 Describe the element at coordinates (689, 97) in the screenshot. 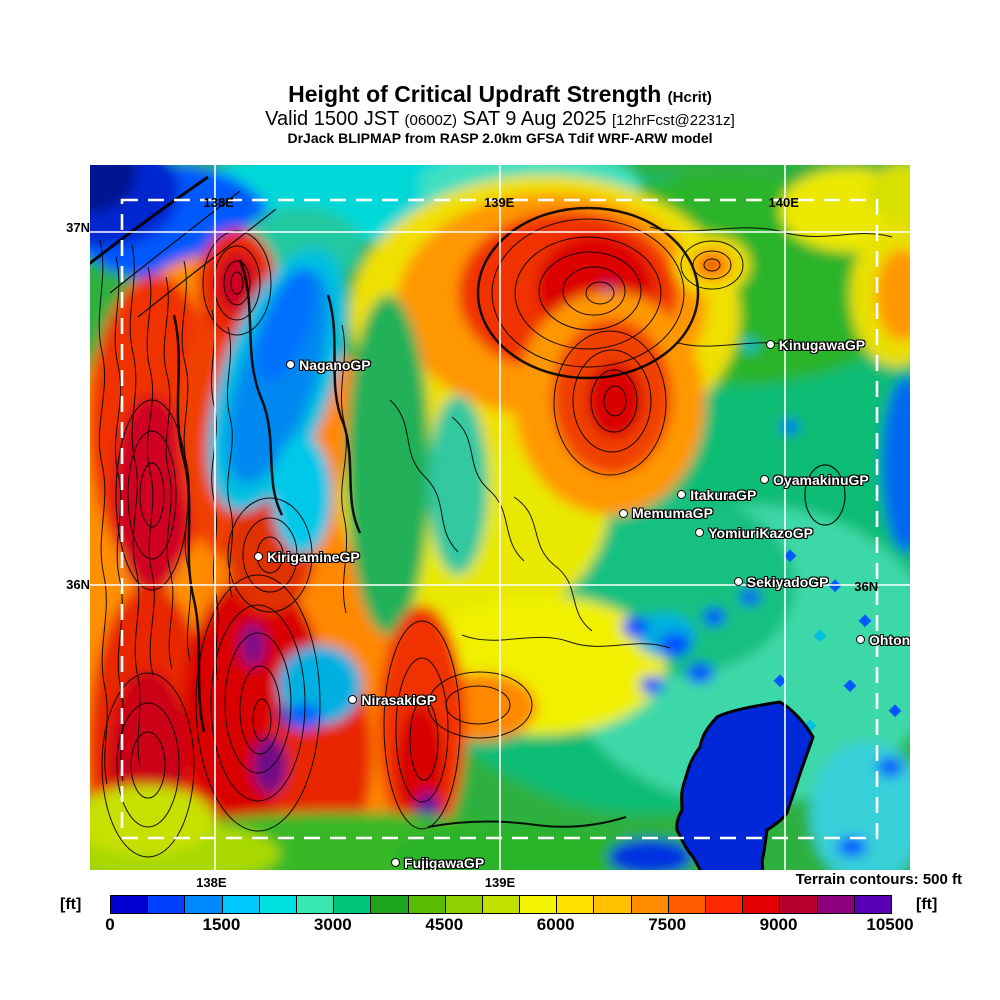

I see `title-hcrit: (Hcrit)` at that location.